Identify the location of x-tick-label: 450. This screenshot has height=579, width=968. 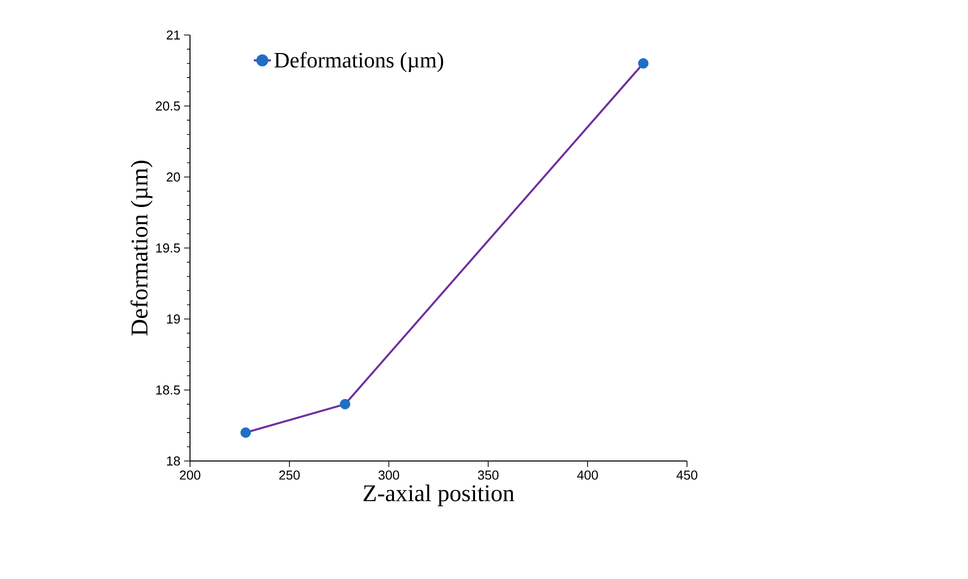
(687, 475).